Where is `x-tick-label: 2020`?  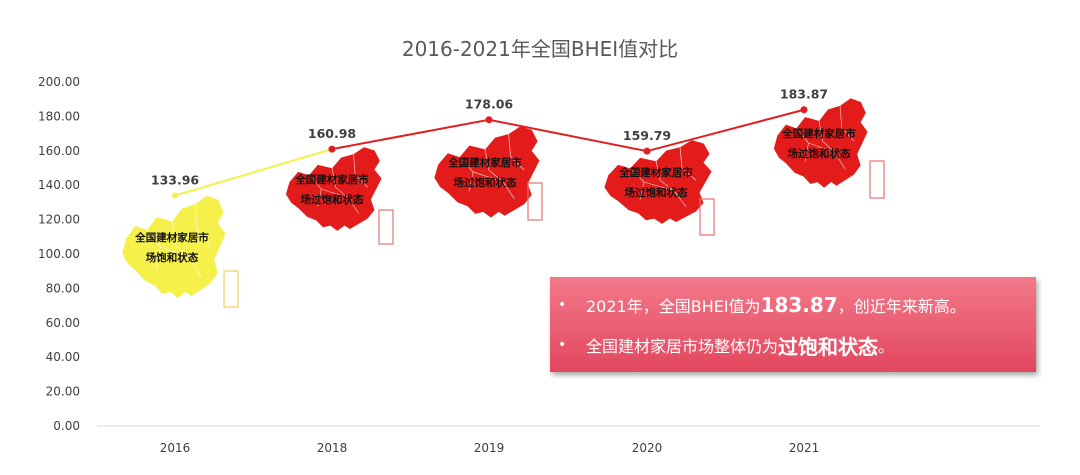 x-tick-label: 2020 is located at coordinates (647, 448).